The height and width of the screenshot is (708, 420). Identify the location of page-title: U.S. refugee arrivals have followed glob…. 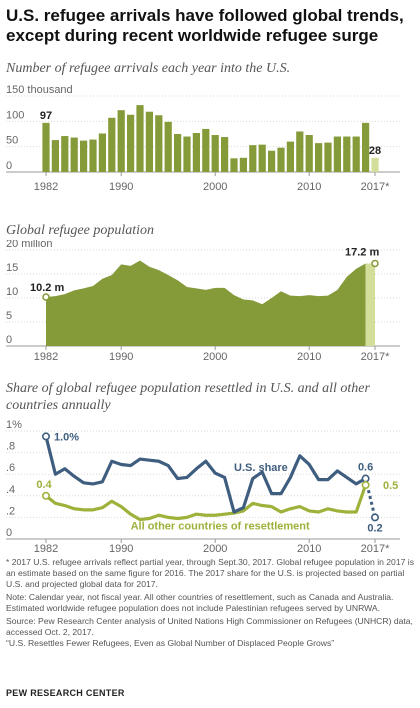
(205, 25).